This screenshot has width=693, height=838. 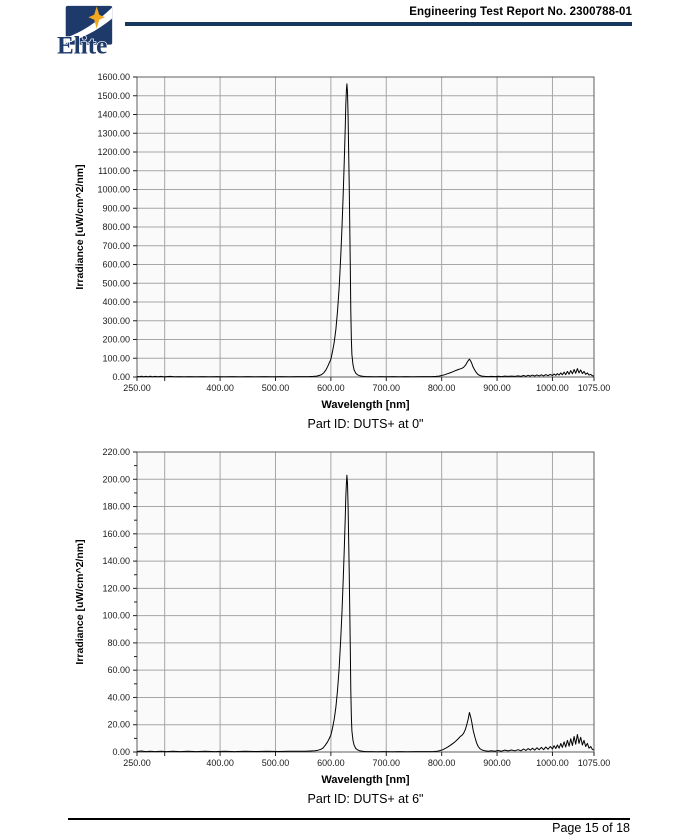 What do you see at coordinates (116, 534) in the screenshot?
I see `y-tick-label: 160.00` at bounding box center [116, 534].